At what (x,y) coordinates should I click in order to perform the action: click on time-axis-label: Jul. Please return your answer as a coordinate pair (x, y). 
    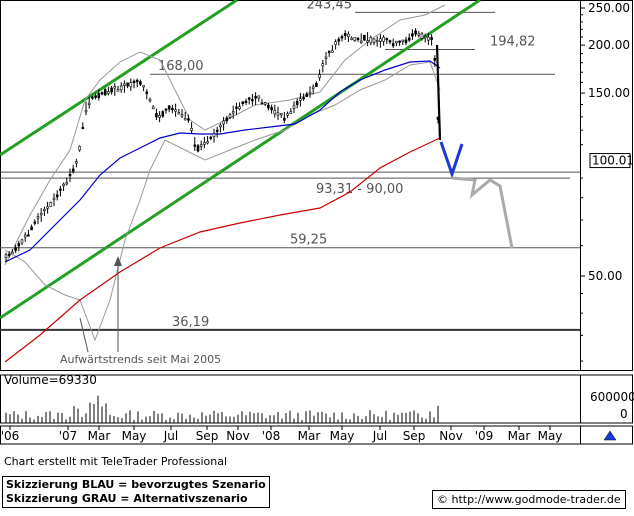
    Looking at the image, I should click on (379, 436).